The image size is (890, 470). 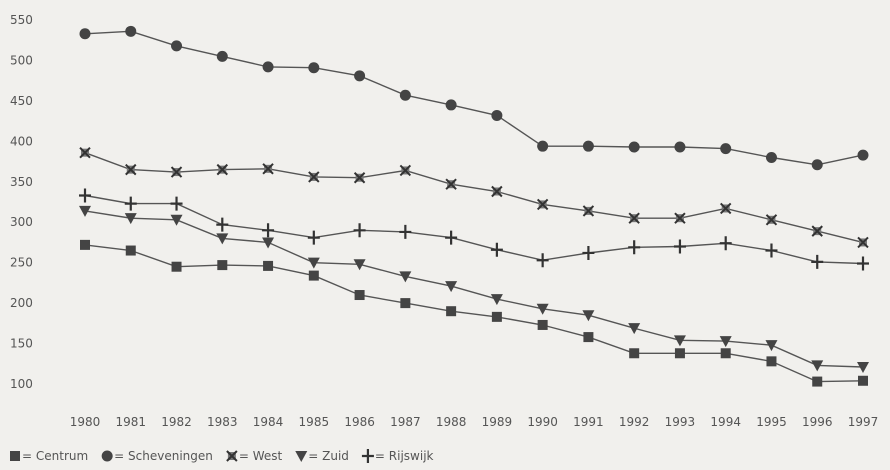 I want to click on y-tick-label: 250, so click(x=21, y=263).